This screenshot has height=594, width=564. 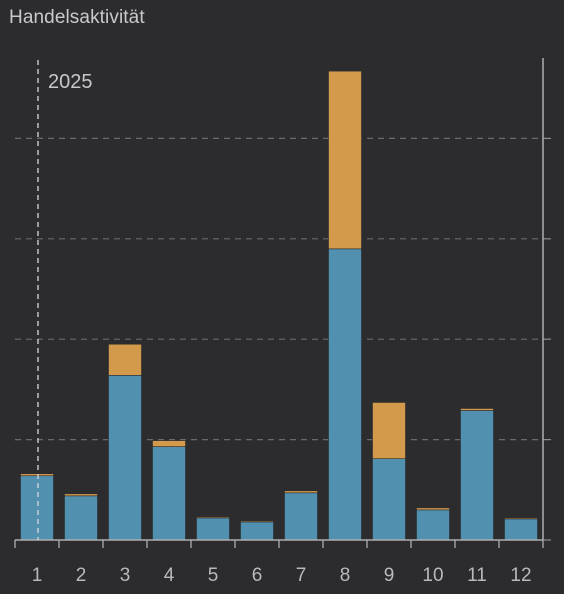 What do you see at coordinates (345, 394) in the screenshot?
I see `bar-8-s1` at bounding box center [345, 394].